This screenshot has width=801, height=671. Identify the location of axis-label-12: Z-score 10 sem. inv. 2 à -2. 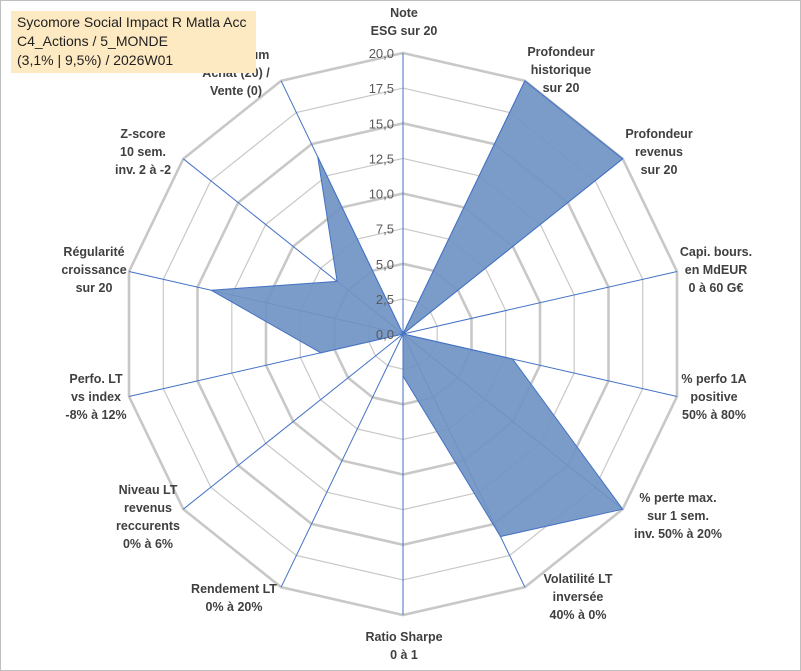
(143, 152).